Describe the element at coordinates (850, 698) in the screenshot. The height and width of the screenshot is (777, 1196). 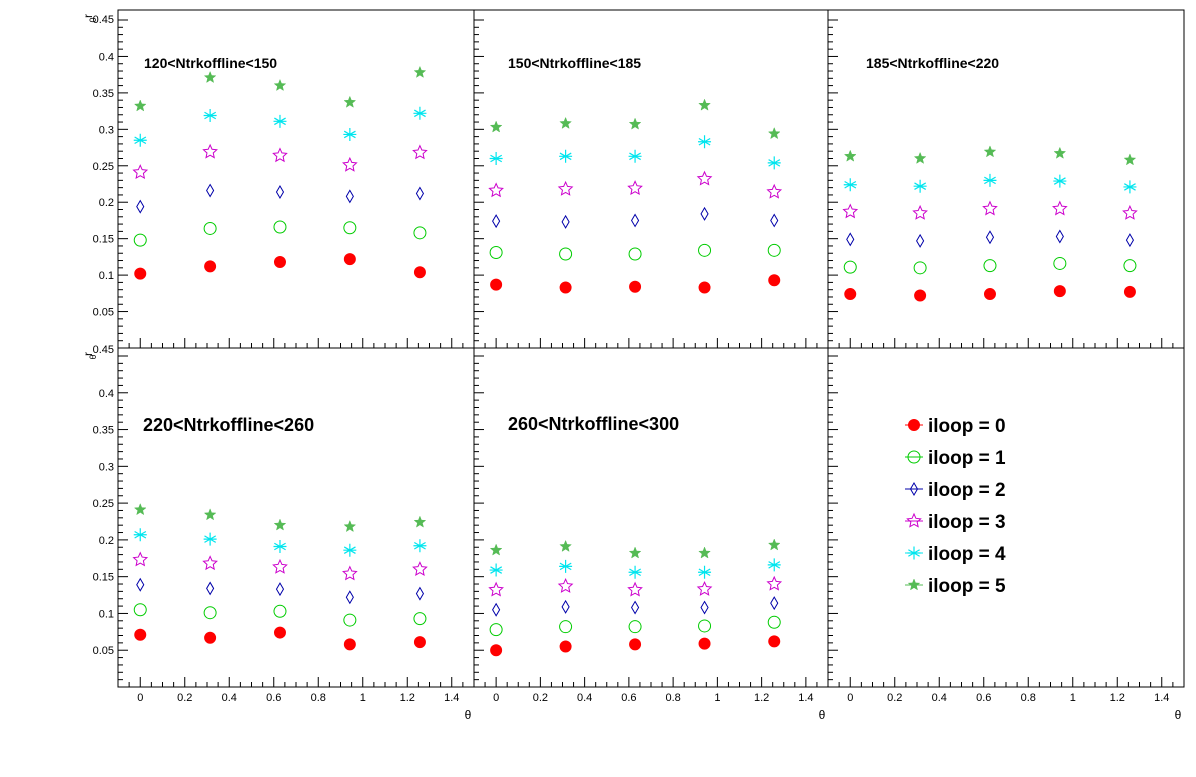
I see `x-tick-label: 0` at that location.